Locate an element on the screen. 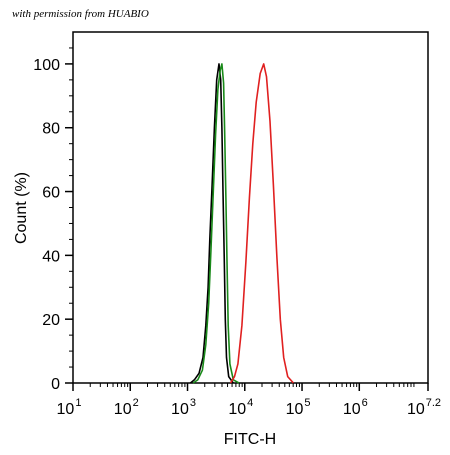 This screenshot has height=455, width=450. x-tick-label: 10³ is located at coordinates (183, 407).